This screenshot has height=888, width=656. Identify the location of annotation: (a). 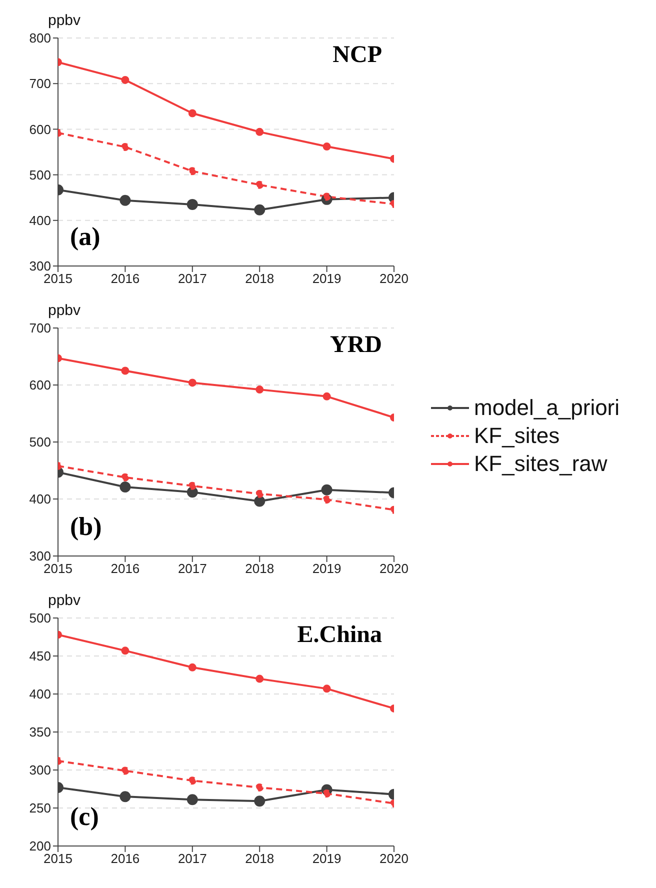
(85, 237).